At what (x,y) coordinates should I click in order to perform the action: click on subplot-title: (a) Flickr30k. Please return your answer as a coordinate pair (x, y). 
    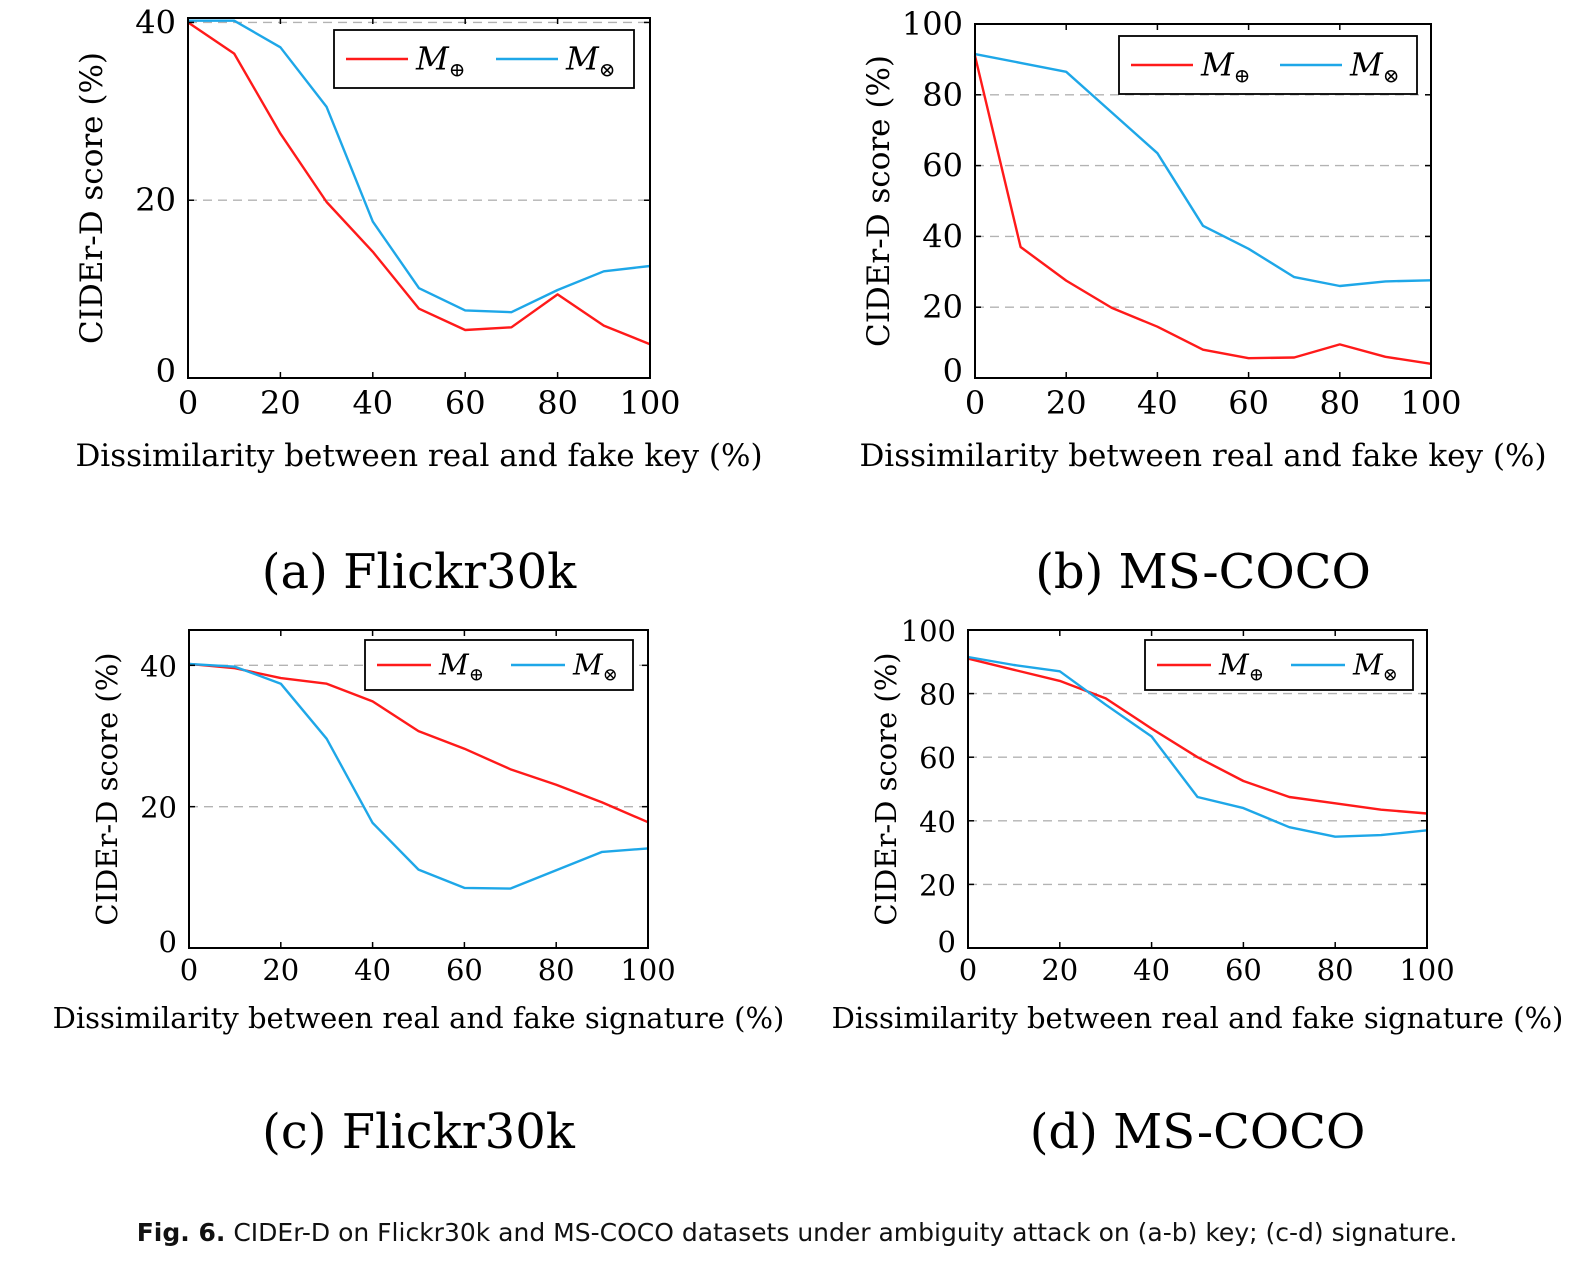
    Looking at the image, I should click on (419, 572).